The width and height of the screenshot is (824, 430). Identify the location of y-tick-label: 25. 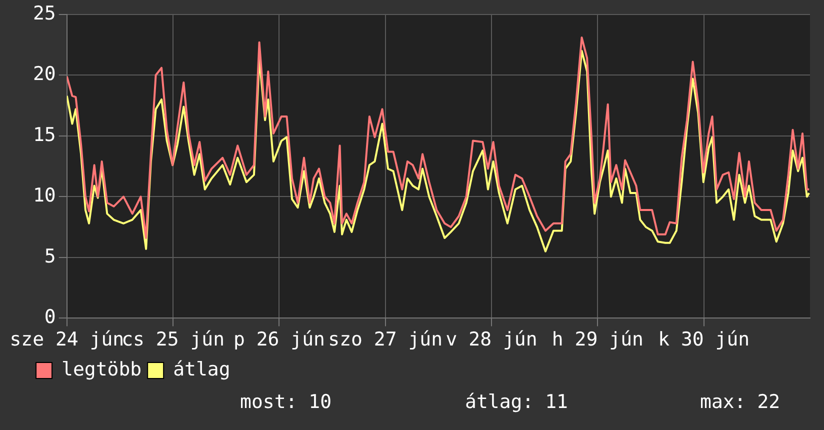
(44, 13).